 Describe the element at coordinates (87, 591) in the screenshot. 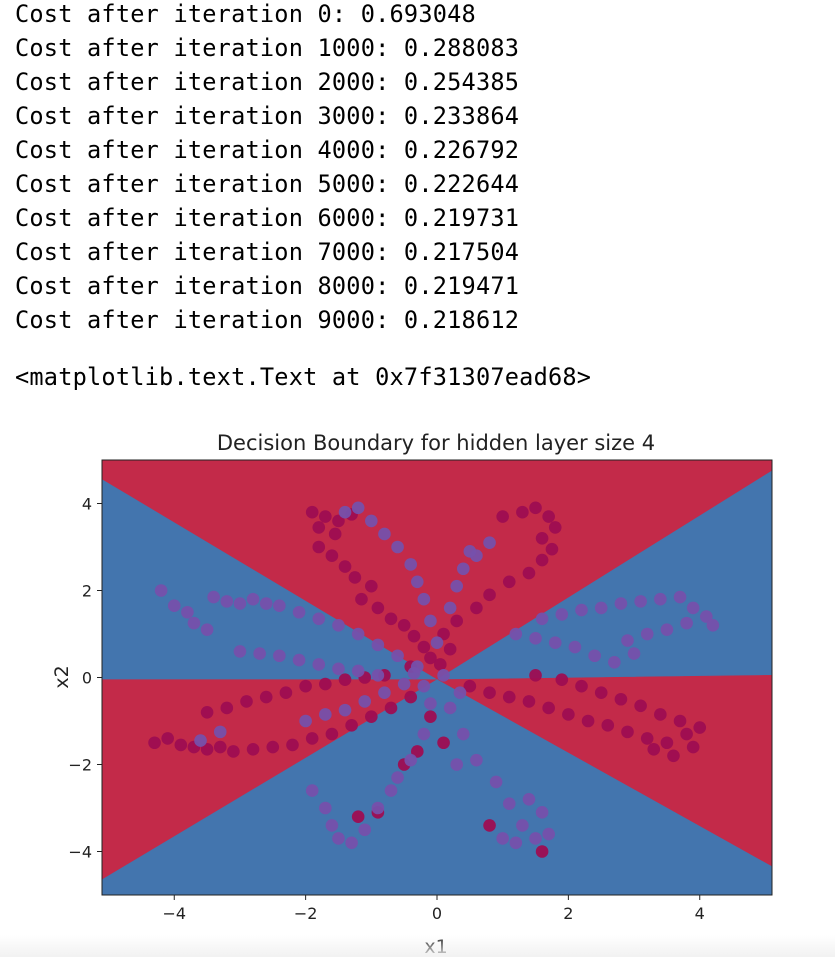

I see `y-tick-label: 2` at that location.